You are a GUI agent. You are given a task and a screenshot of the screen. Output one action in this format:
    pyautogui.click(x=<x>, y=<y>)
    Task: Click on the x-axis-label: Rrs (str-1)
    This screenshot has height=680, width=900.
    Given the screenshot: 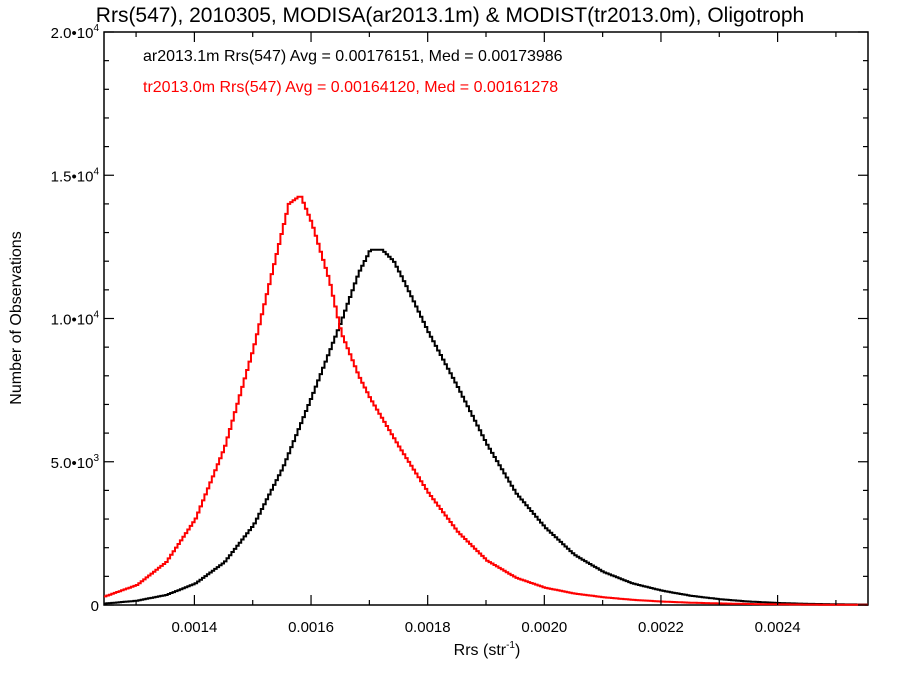 What is the action you would take?
    pyautogui.click(x=487, y=649)
    